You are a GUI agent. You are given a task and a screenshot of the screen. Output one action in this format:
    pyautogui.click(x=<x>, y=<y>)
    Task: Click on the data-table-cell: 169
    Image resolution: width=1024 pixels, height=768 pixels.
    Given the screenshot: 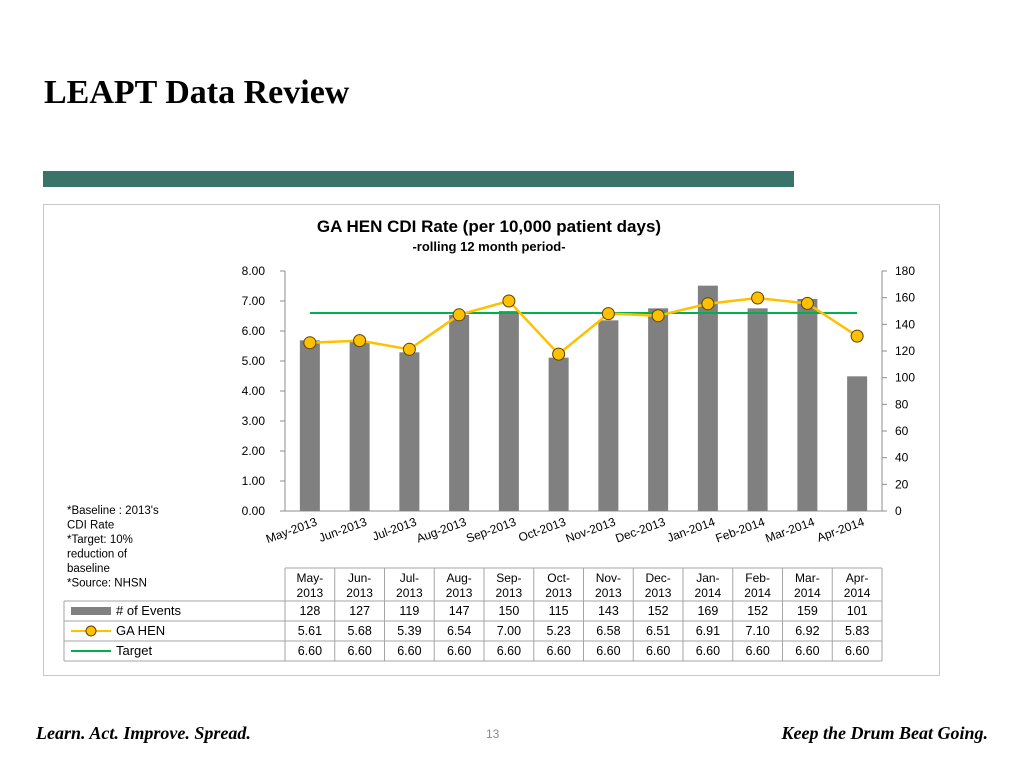 What is the action you would take?
    pyautogui.click(x=707, y=611)
    